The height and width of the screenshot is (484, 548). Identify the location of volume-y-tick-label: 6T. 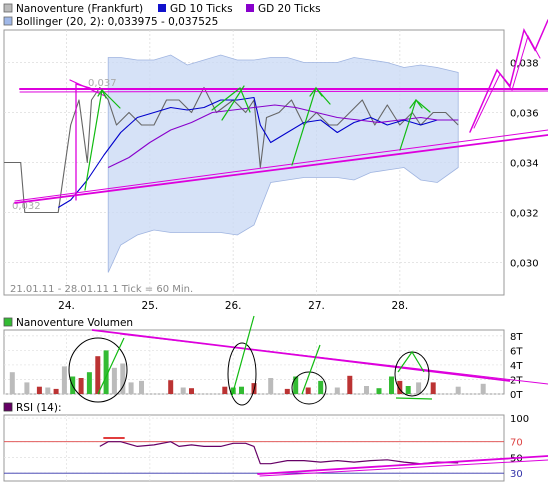
(516, 351).